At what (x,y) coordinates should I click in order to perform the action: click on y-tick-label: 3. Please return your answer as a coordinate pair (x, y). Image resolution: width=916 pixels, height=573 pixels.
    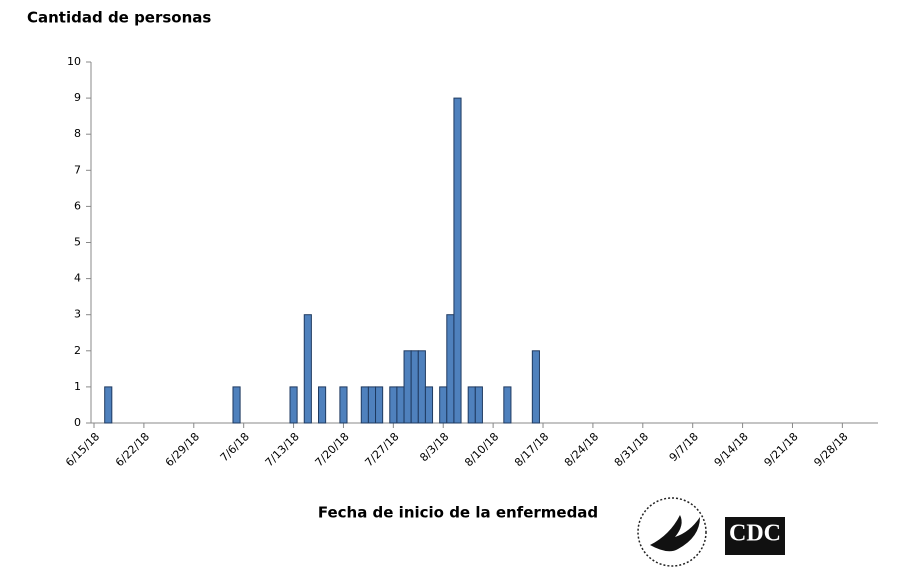
    Looking at the image, I should click on (77, 314).